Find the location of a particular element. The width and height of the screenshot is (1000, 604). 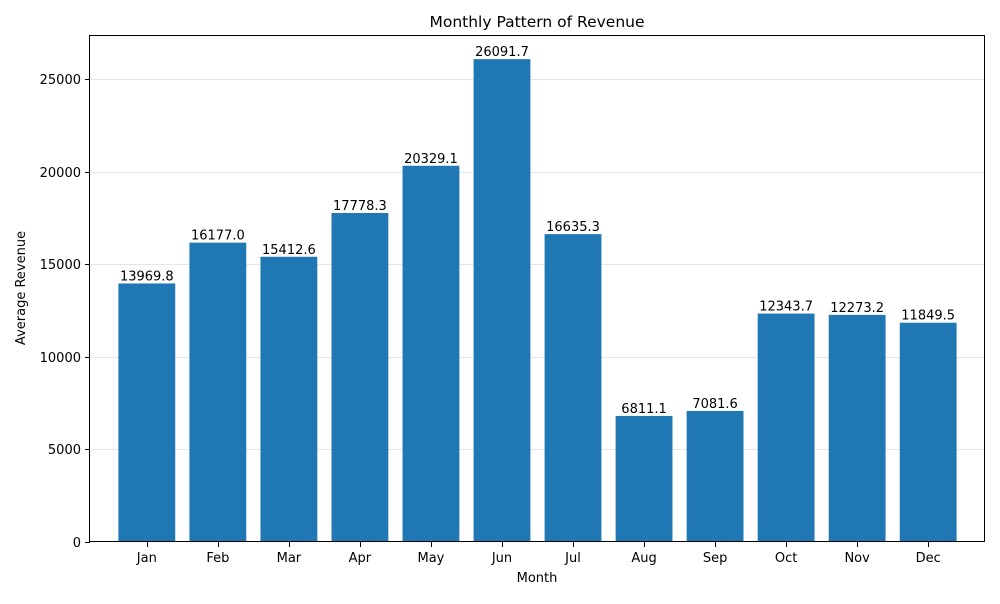

bar-mar is located at coordinates (289, 399).